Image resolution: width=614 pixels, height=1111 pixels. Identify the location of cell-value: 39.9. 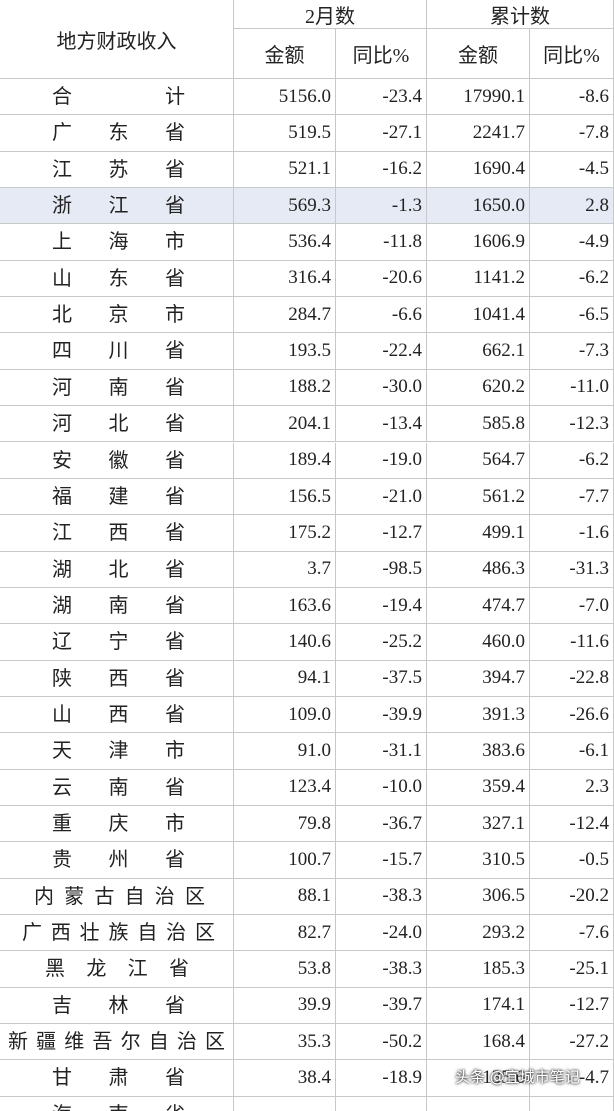
(285, 1006).